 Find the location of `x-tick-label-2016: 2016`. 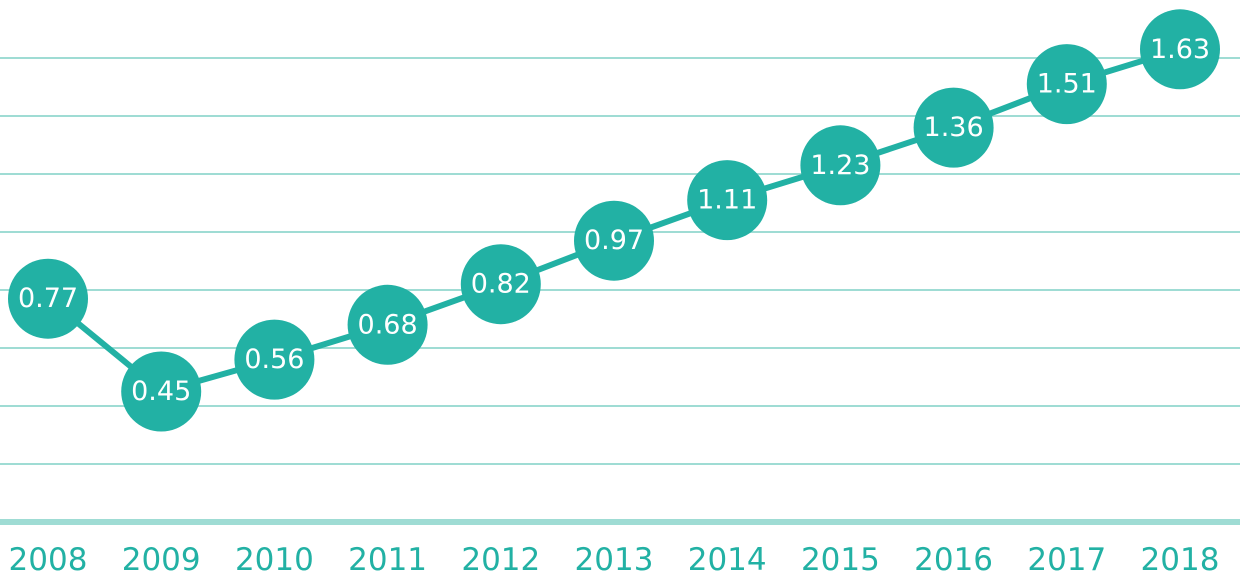

x-tick-label-2016: 2016 is located at coordinates (953, 560).